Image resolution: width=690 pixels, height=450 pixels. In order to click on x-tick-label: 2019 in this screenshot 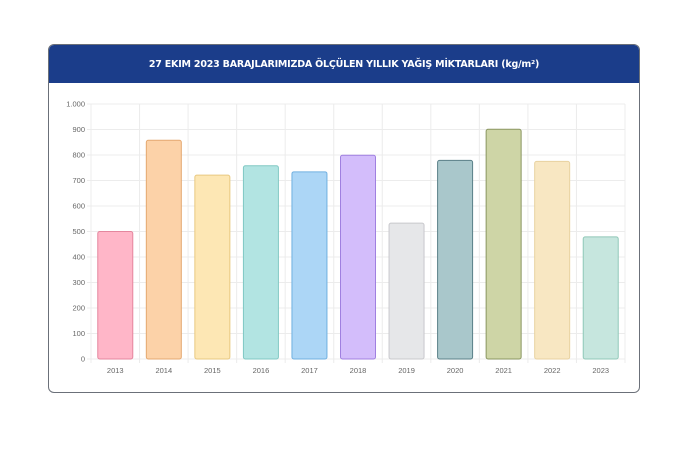, I will do `click(406, 370)`.